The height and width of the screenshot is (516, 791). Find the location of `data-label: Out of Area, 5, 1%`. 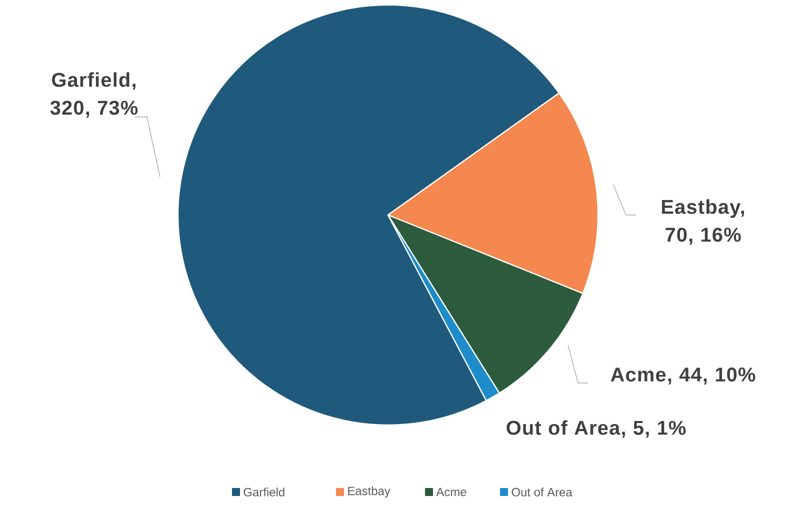

data-label: Out of Area, 5, 1% is located at coordinates (596, 429).